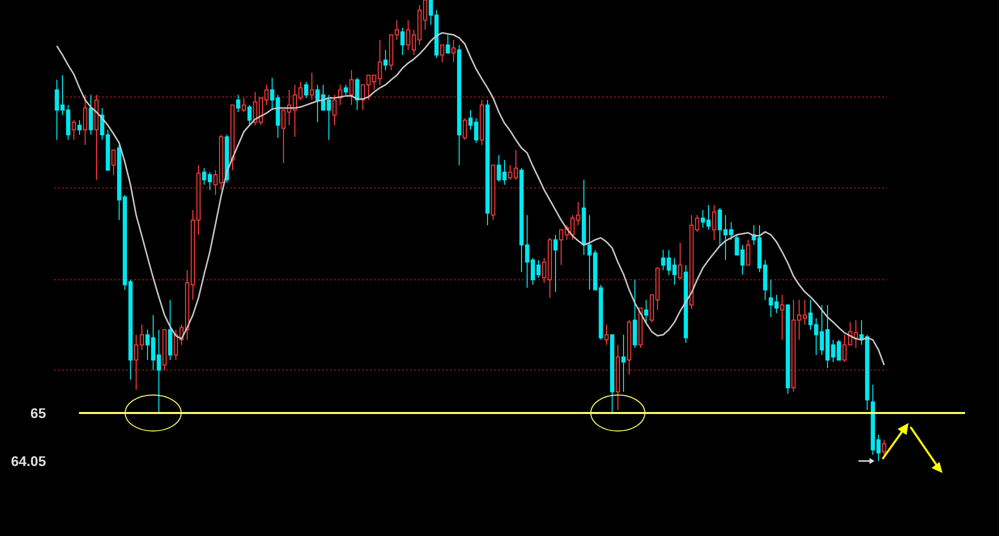  I want to click on y-tick-label: 64.05, so click(28, 460).